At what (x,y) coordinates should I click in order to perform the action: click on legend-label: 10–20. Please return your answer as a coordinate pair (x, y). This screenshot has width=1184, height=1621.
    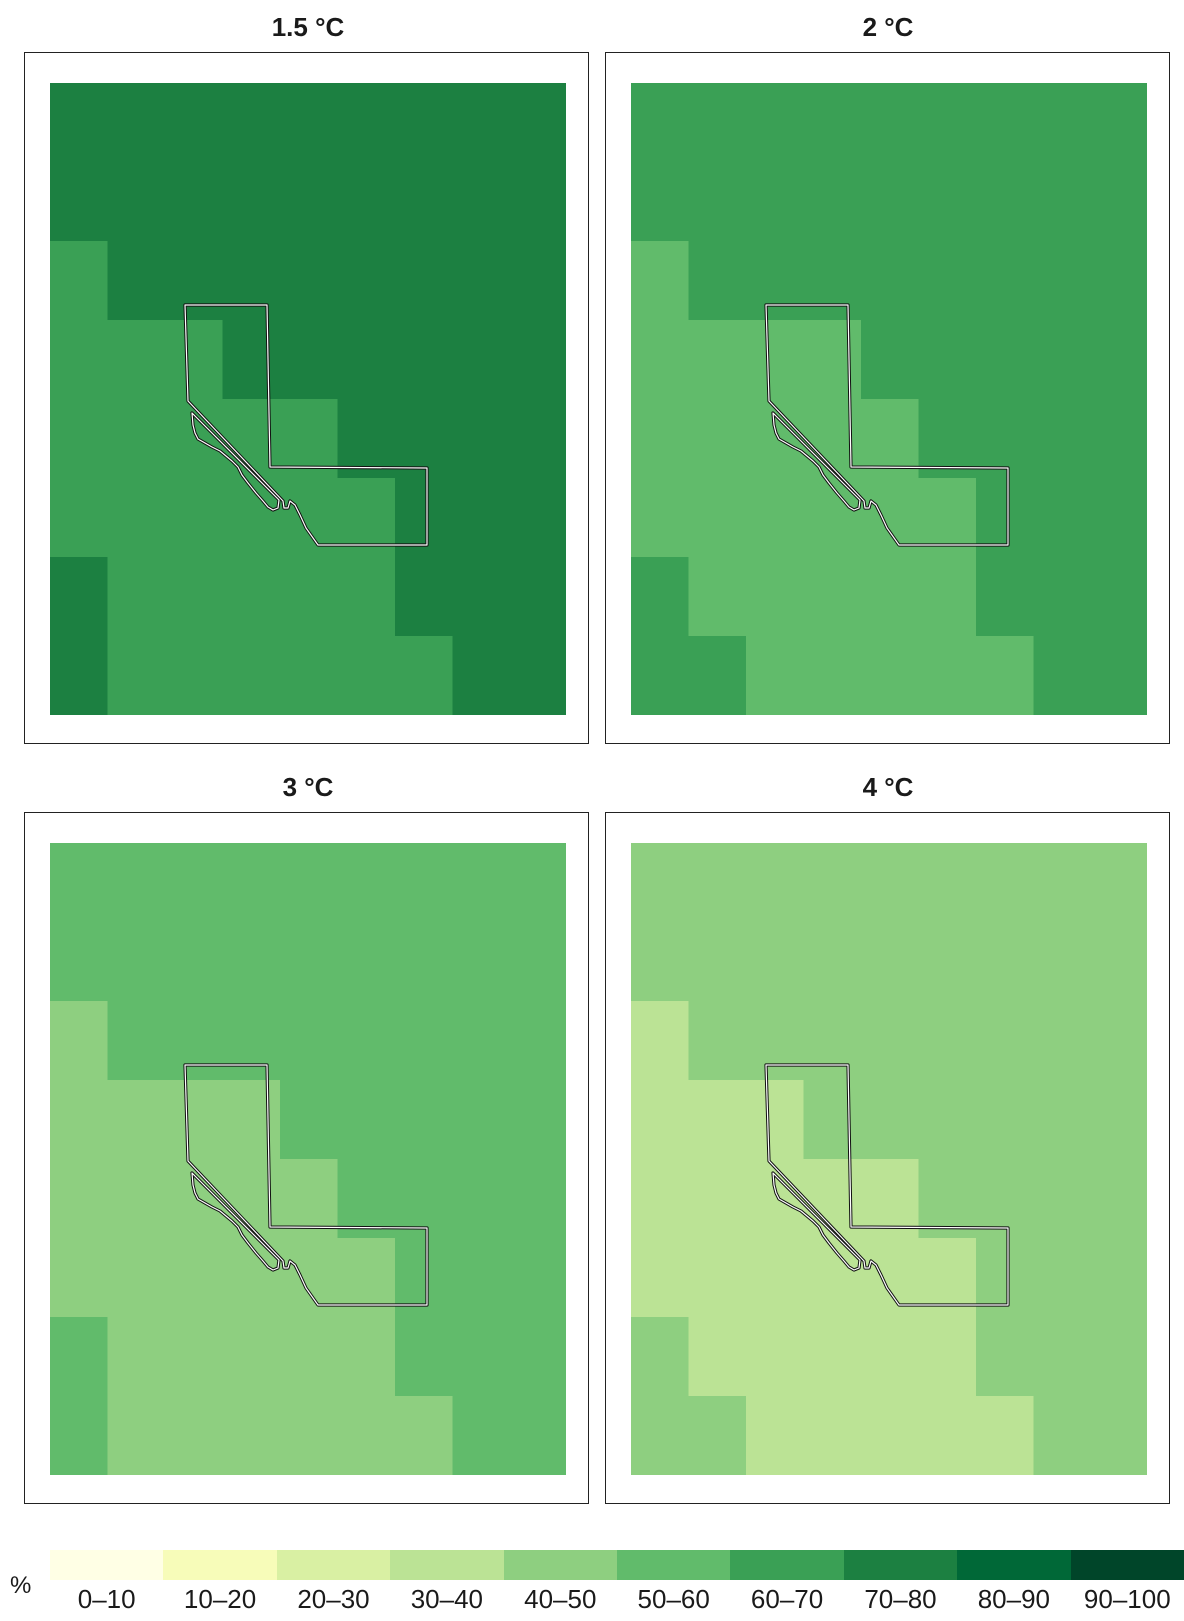
    Looking at the image, I should click on (220, 1599).